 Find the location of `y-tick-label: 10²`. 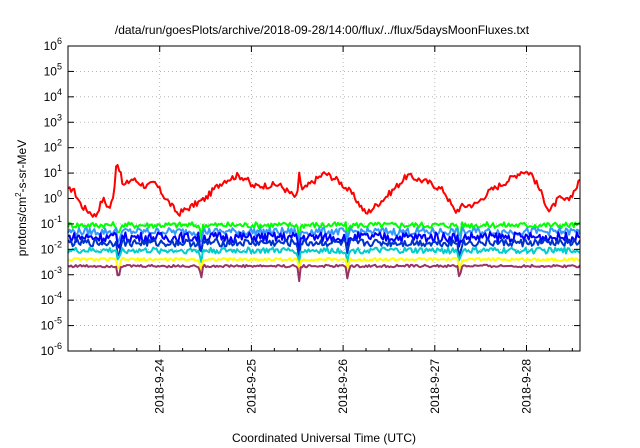

y-tick-label: 10² is located at coordinates (53, 146).